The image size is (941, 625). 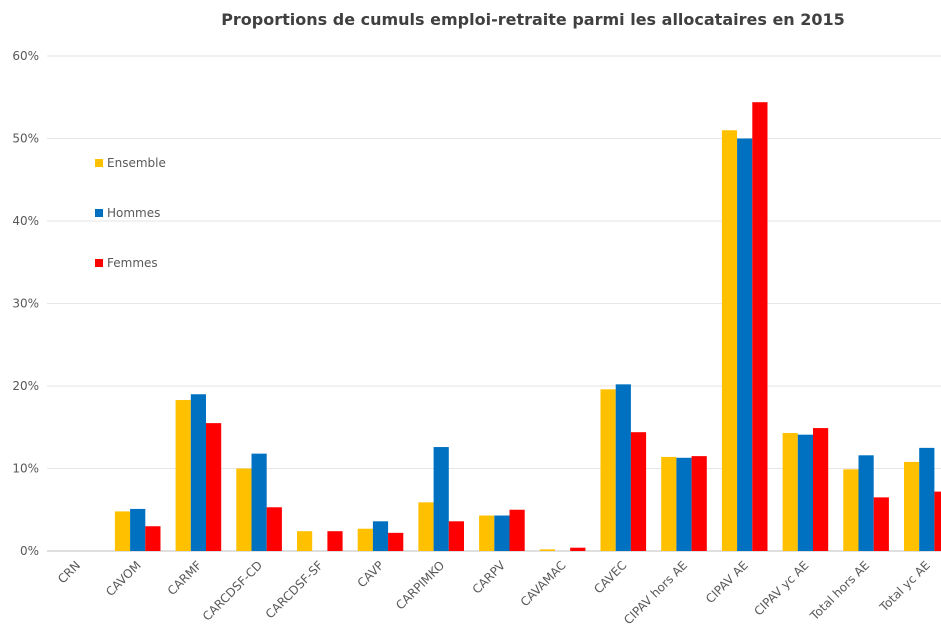 What do you see at coordinates (489, 577) in the screenshot?
I see `category-label: CARPV` at bounding box center [489, 577].